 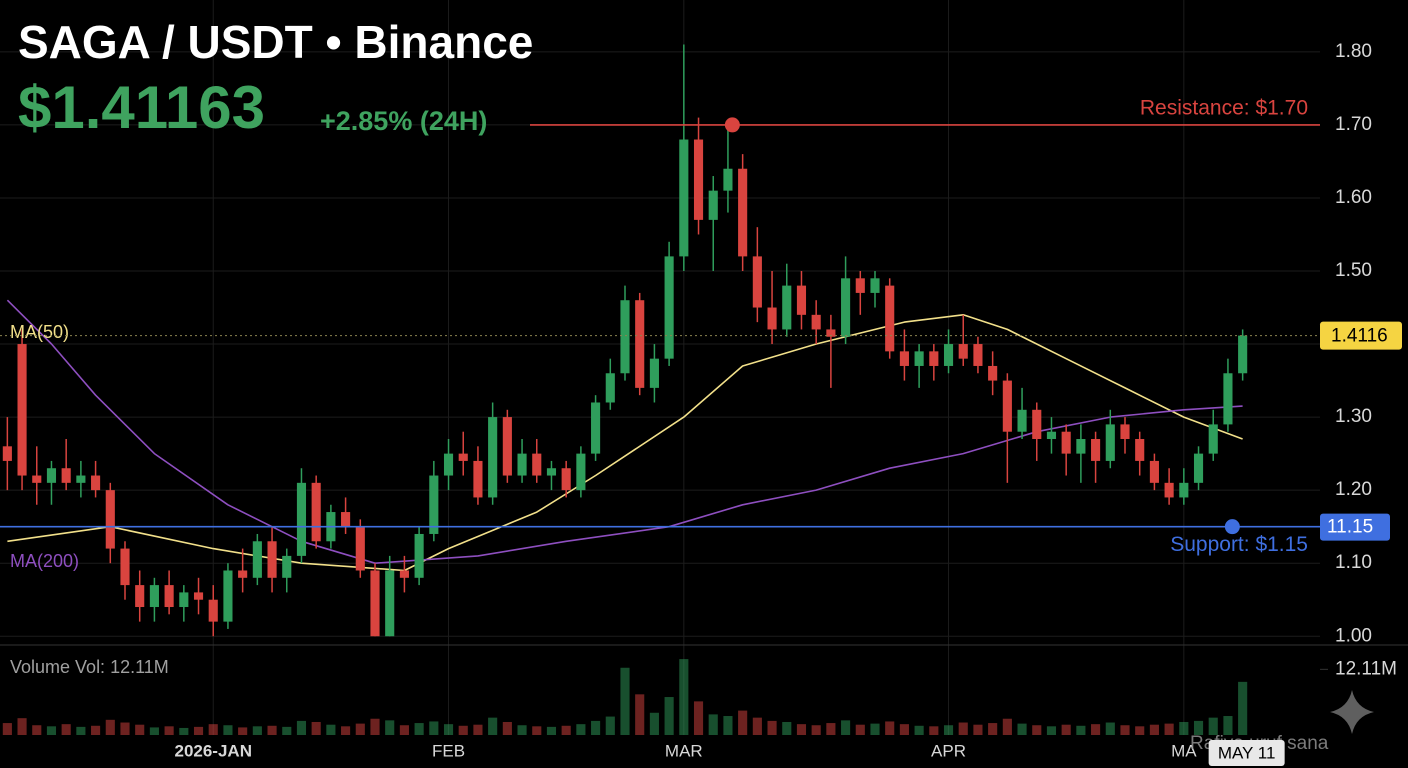 I want to click on x-tick-label: 2026-JAN, so click(x=213, y=750).